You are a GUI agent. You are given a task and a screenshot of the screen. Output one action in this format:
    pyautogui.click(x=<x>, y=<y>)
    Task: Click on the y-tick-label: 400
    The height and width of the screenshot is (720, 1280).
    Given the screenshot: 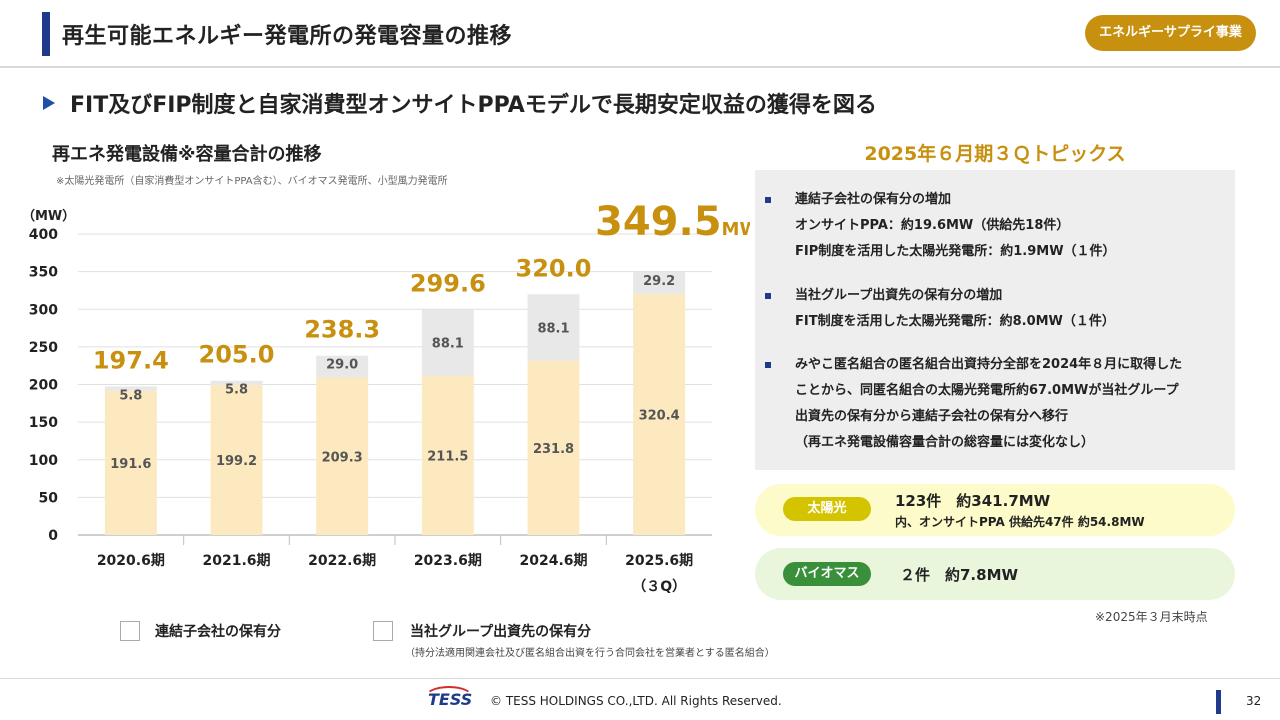 What is the action you would take?
    pyautogui.click(x=43, y=235)
    